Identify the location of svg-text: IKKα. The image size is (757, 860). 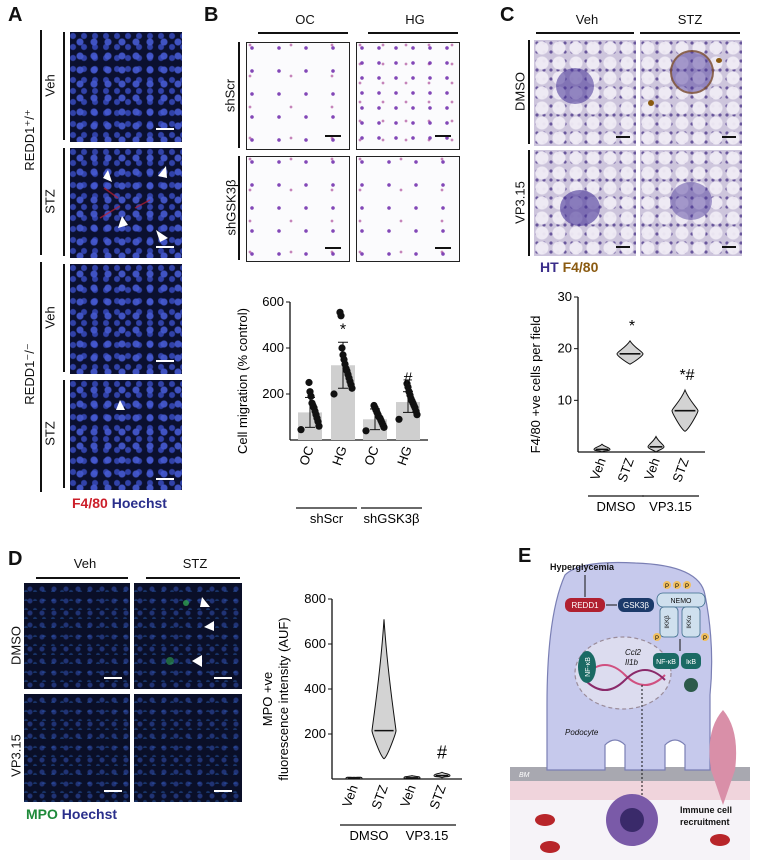
(690, 622).